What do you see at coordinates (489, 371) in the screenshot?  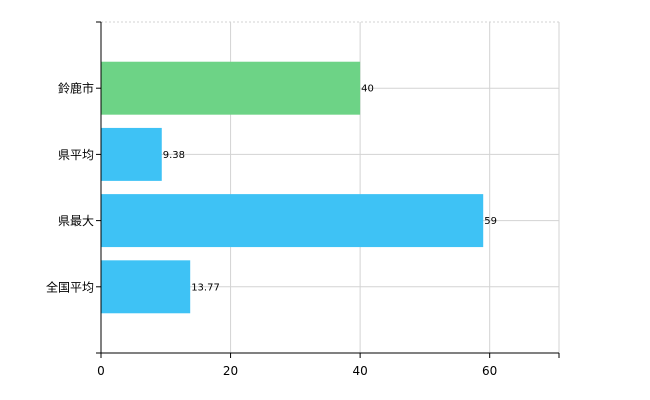 I see `x-tick-label: 60` at bounding box center [489, 371].